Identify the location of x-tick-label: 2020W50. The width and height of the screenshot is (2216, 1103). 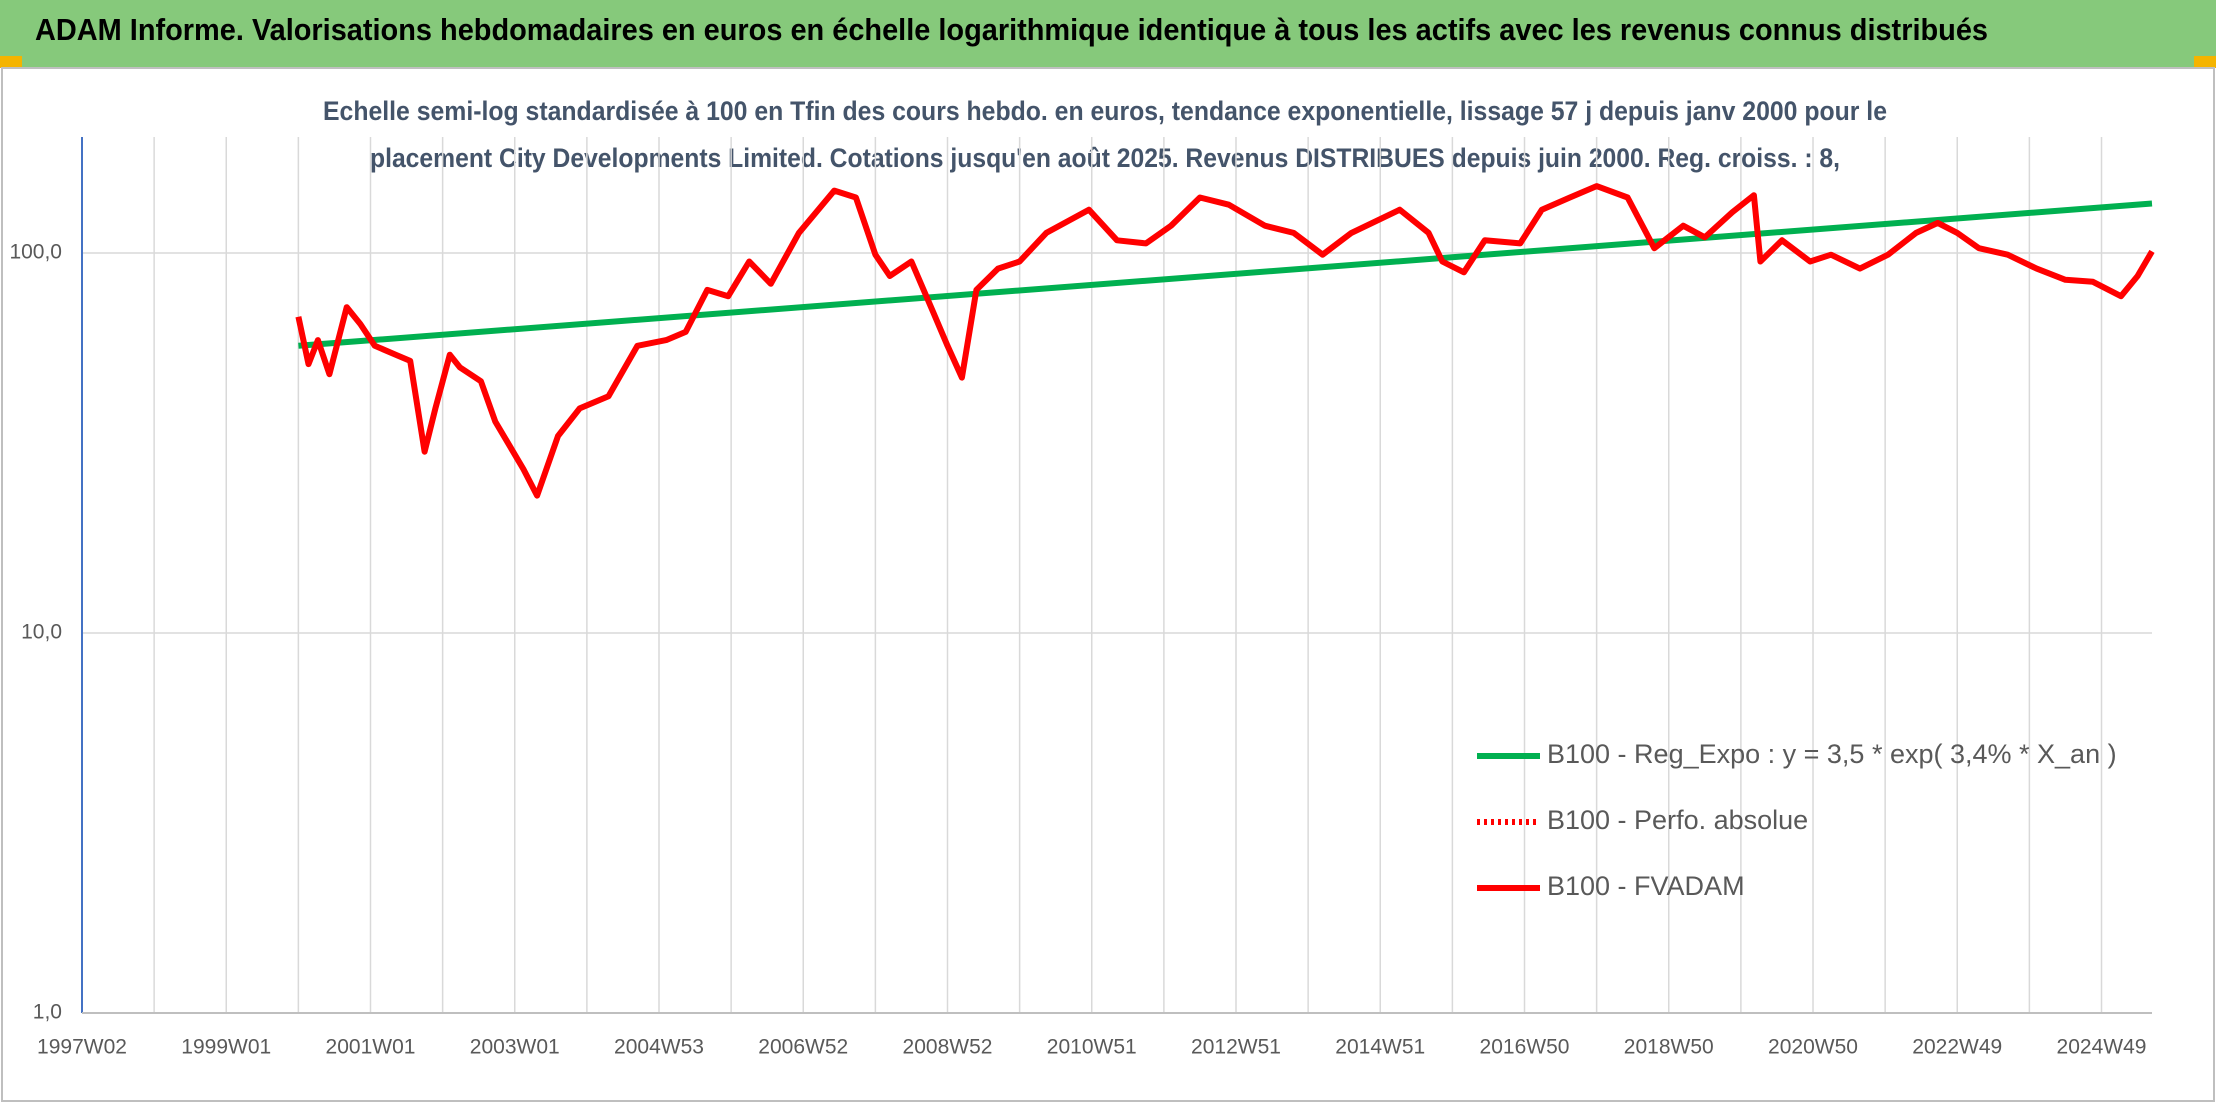
(1813, 1047).